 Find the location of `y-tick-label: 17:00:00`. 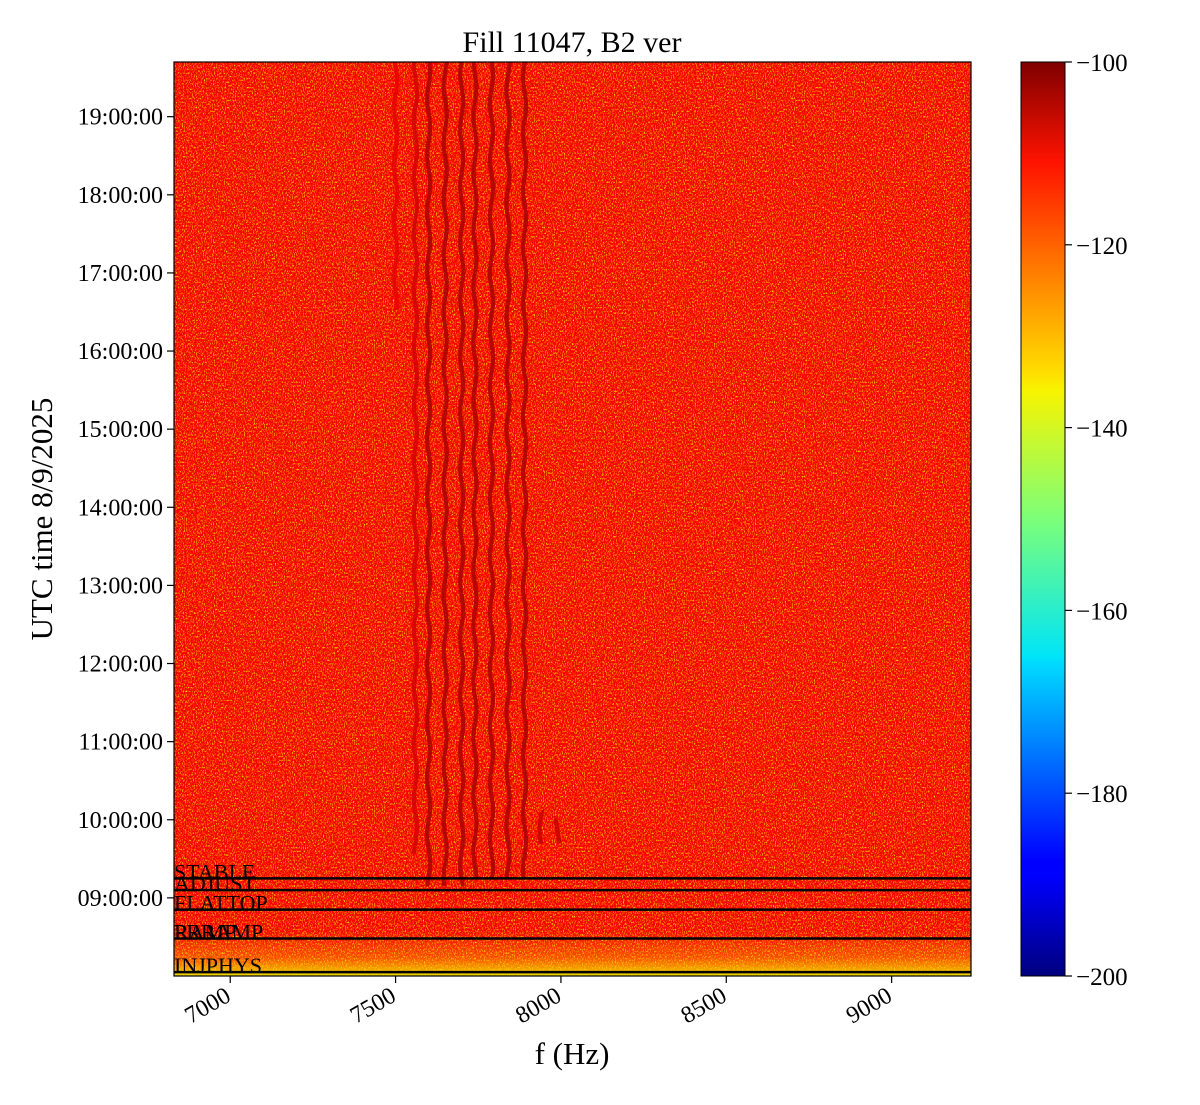

y-tick-label: 17:00:00 is located at coordinates (120, 274).